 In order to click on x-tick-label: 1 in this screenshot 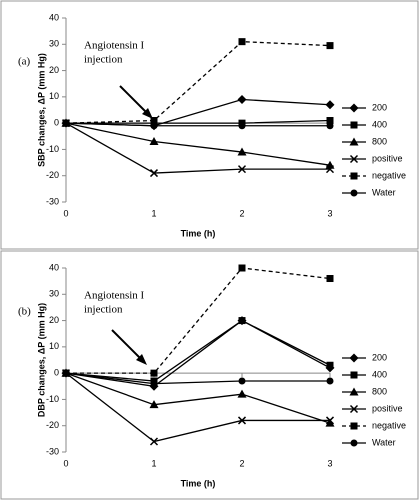, I will do `click(153, 463)`.